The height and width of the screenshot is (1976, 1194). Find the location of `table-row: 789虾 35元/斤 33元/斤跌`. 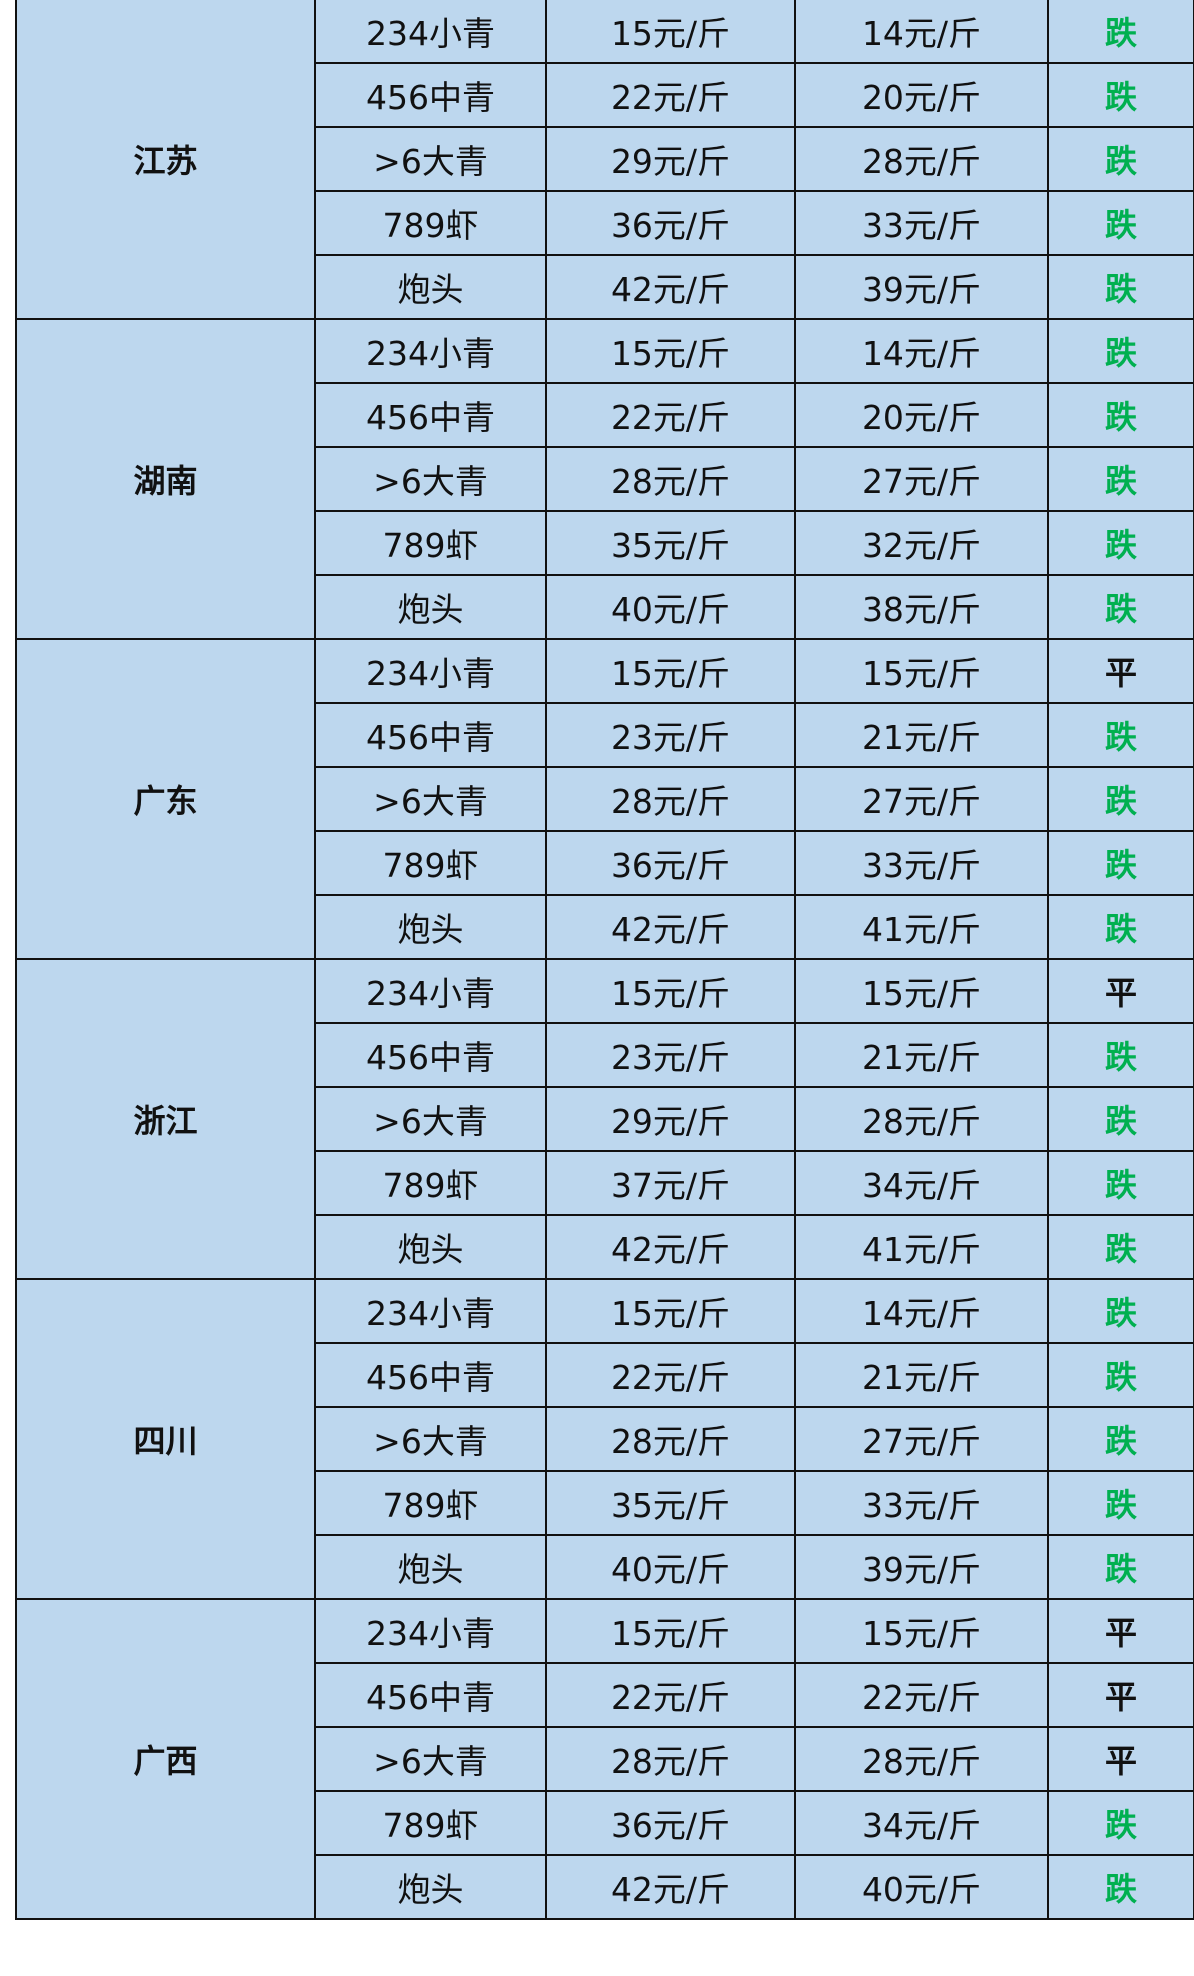

table-row: 789虾 35元/斤 33元/斤跌 is located at coordinates (605, 1503).